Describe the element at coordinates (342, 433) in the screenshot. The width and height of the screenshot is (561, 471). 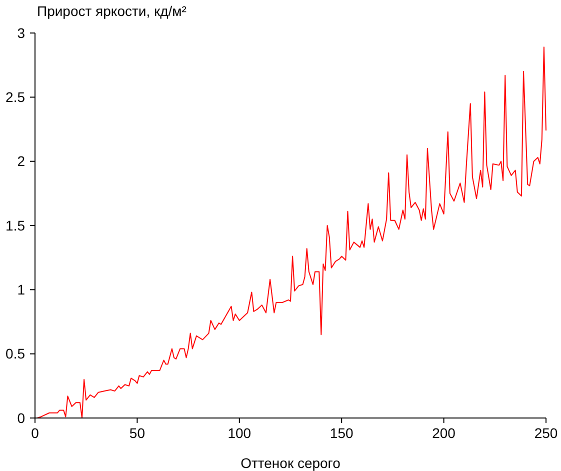
I see `x-tick-label: 150` at that location.